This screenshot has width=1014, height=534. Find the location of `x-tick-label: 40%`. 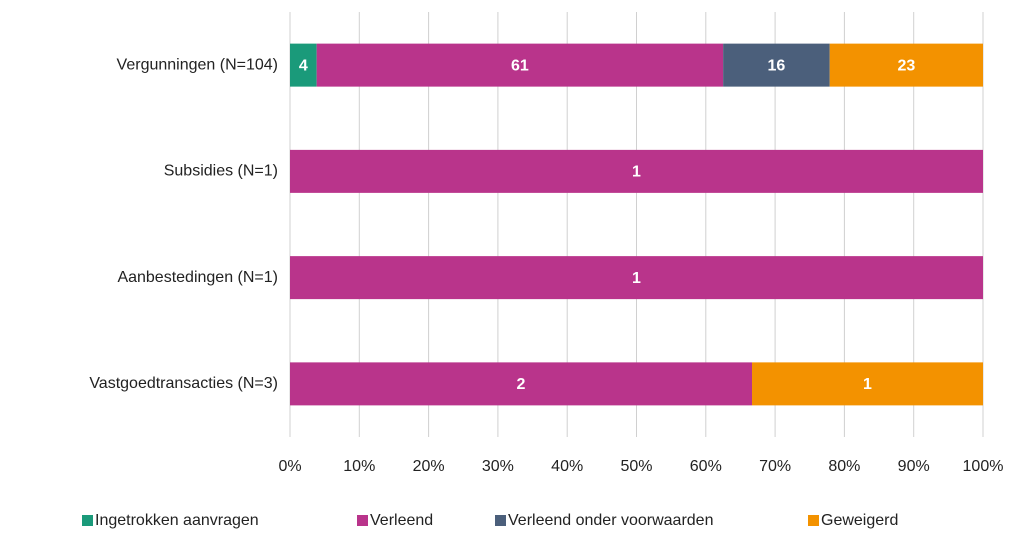

x-tick-label: 40% is located at coordinates (567, 466).